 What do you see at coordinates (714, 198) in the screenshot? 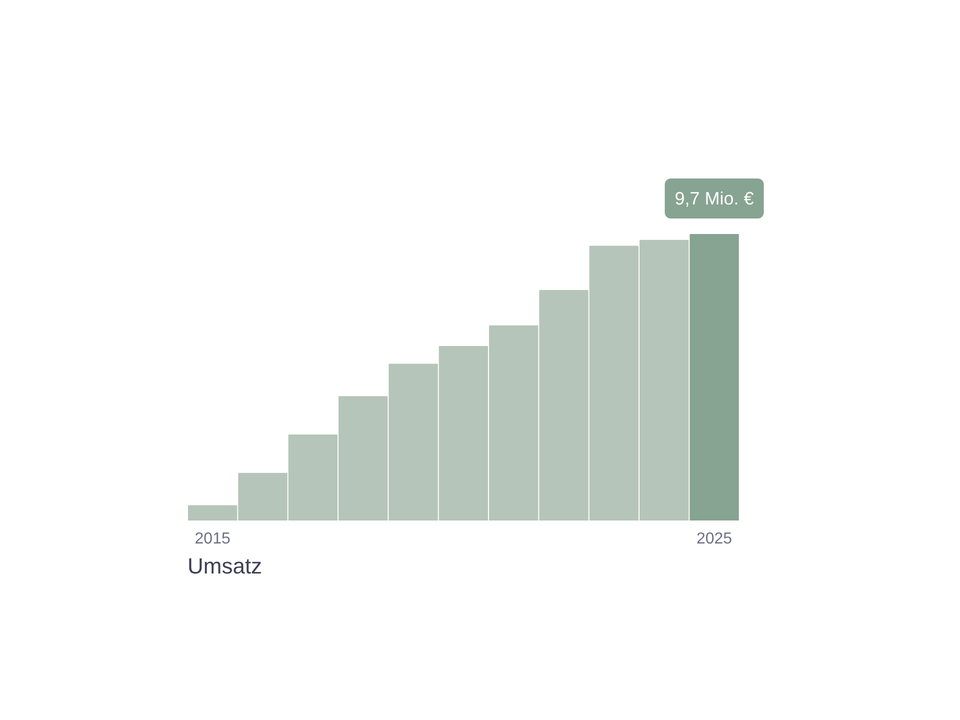
I see `data-label: 9,7 Mio. €` at bounding box center [714, 198].